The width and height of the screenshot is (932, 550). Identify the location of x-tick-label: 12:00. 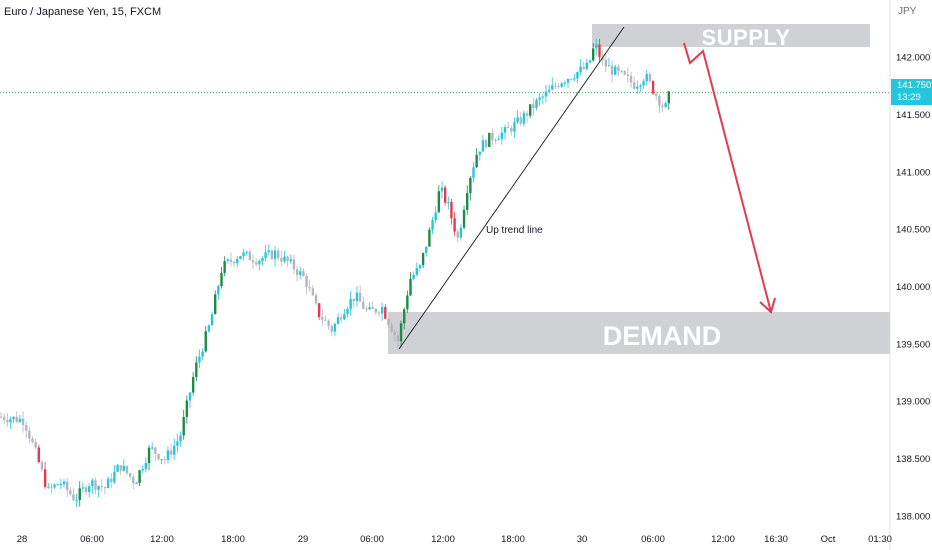
(162, 539).